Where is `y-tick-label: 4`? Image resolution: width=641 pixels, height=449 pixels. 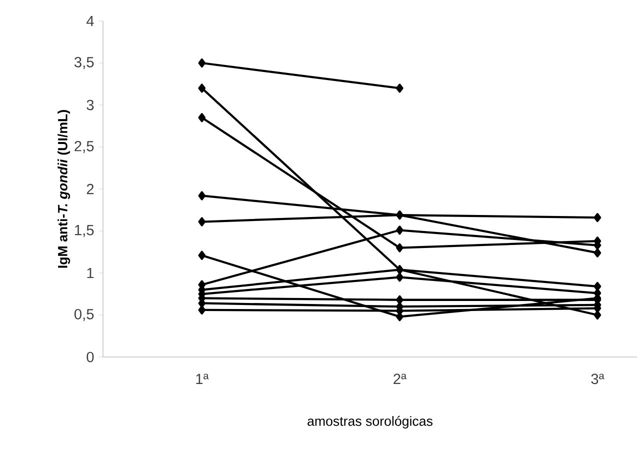 y-tick-label: 4 is located at coordinates (90, 21).